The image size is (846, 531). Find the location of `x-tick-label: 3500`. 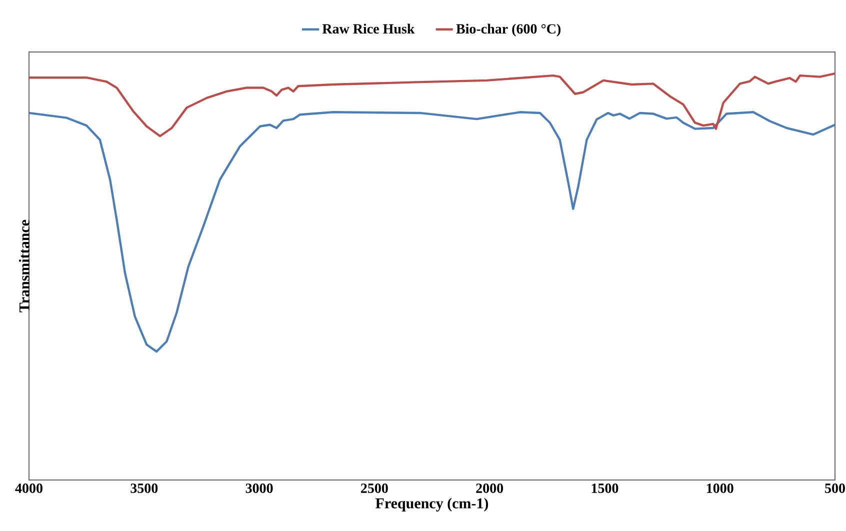

x-tick-label: 3500 is located at coordinates (144, 488).